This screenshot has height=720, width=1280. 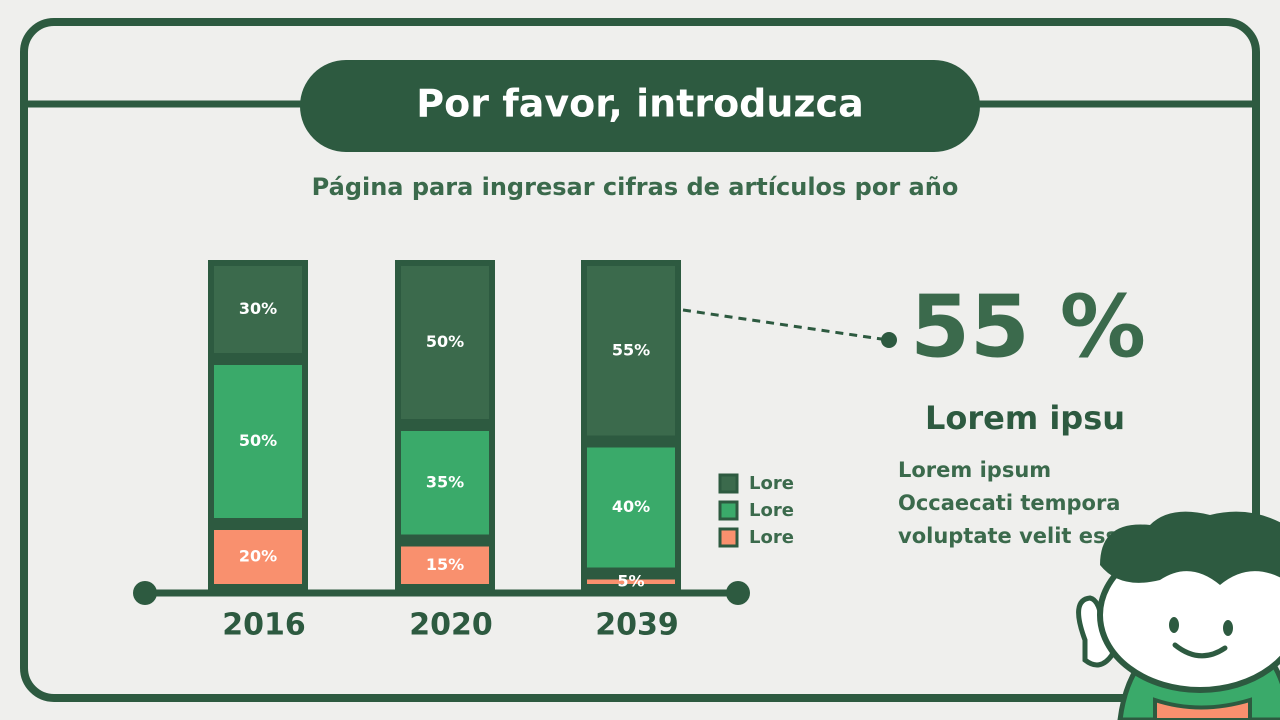 I want to click on callout-line, so click(x=785, y=325).